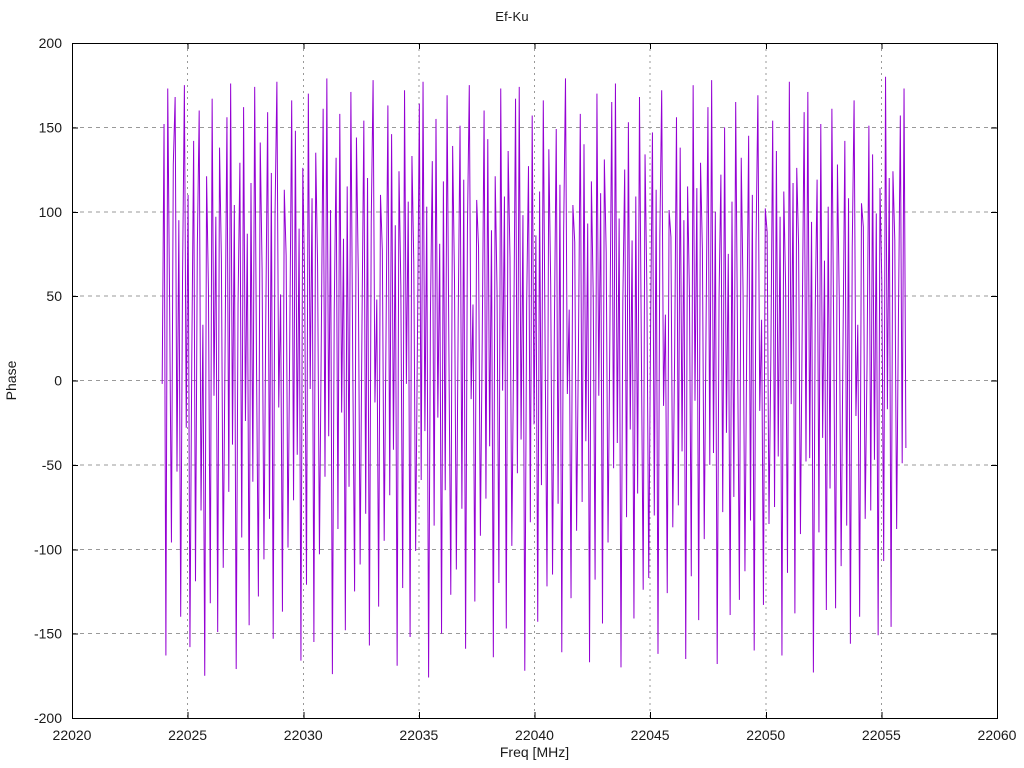  Describe the element at coordinates (534, 752) in the screenshot. I see `x-axis-title: Freq [MHz]` at that location.